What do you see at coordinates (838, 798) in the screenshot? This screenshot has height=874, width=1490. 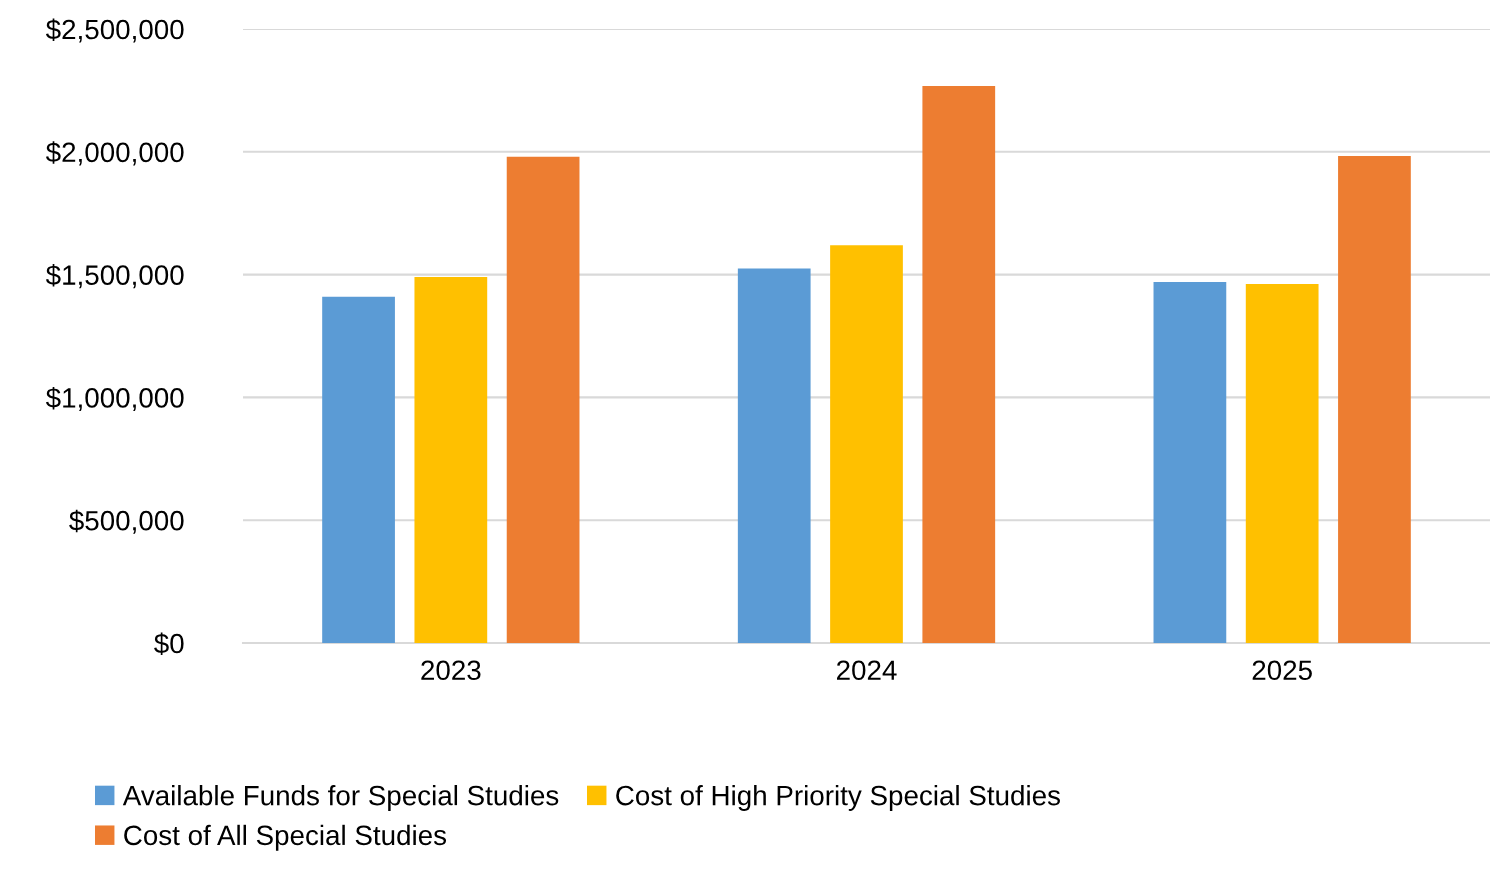 I see `legend-label: Cost of High Priority Special Studies` at bounding box center [838, 798].